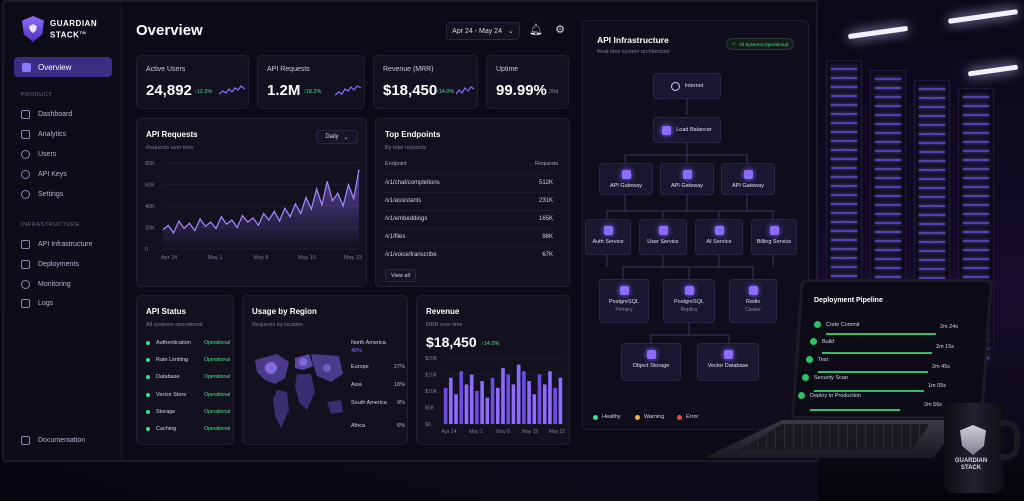  I want to click on gear-icon: ⚙, so click(560, 30).